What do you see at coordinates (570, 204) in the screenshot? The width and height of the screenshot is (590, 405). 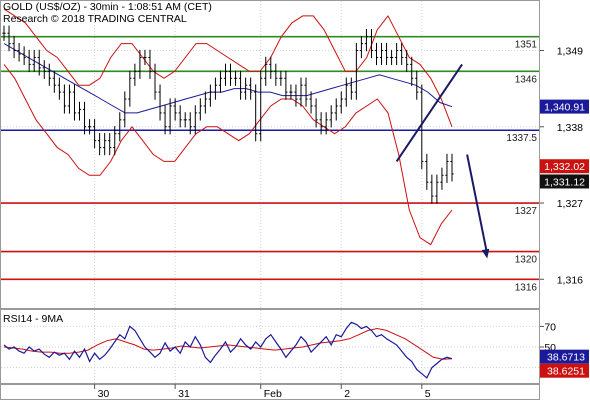 I see `y-tick-label: 1,327` at bounding box center [570, 204].